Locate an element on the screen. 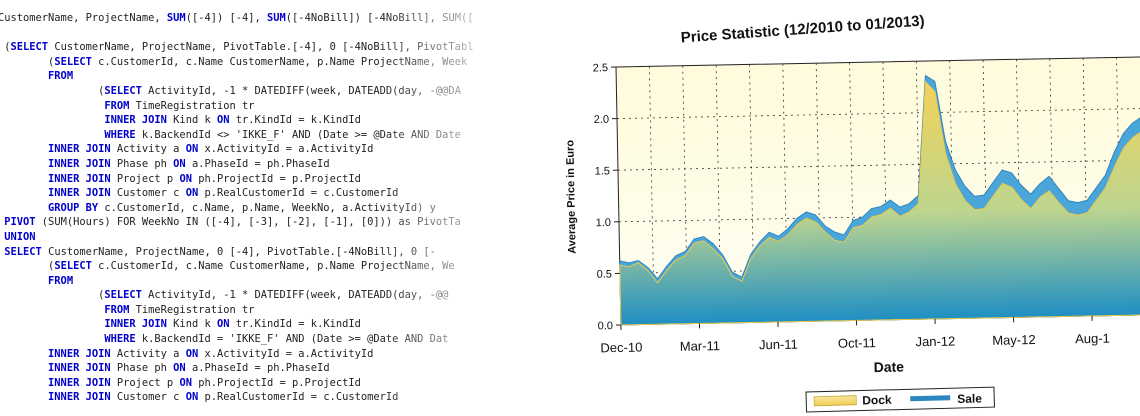 This screenshot has width=1140, height=416. chart-title: Price Statistic (12/2010 to 01/2013) is located at coordinates (802, 30).